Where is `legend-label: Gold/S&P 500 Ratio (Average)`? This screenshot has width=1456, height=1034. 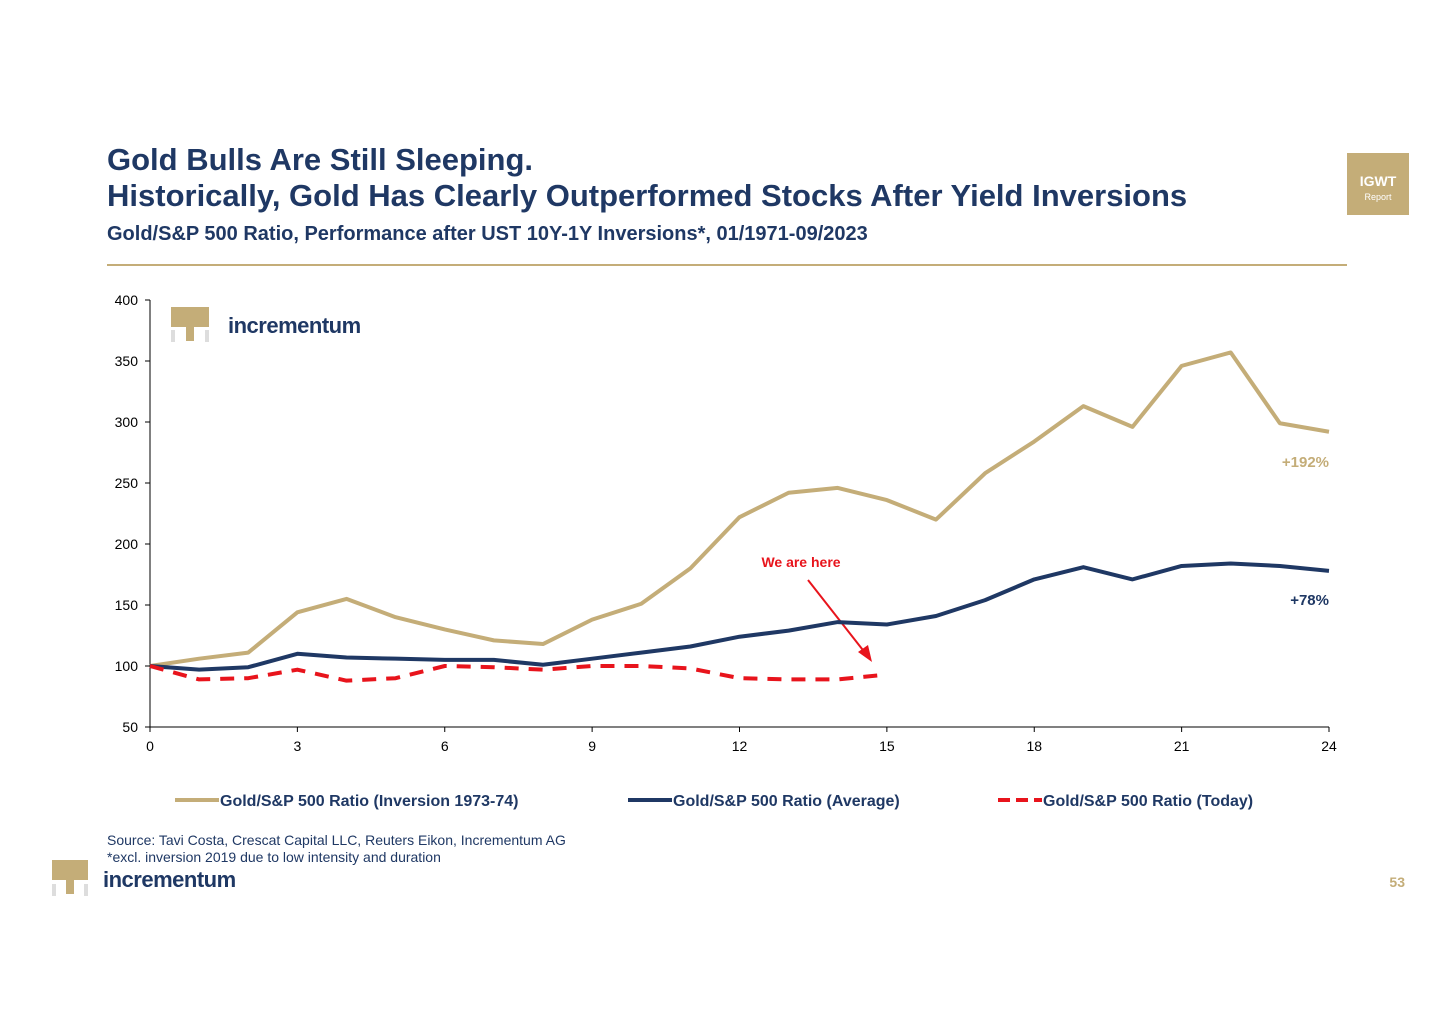 legend-label: Gold/S&P 500 Ratio (Average) is located at coordinates (786, 801).